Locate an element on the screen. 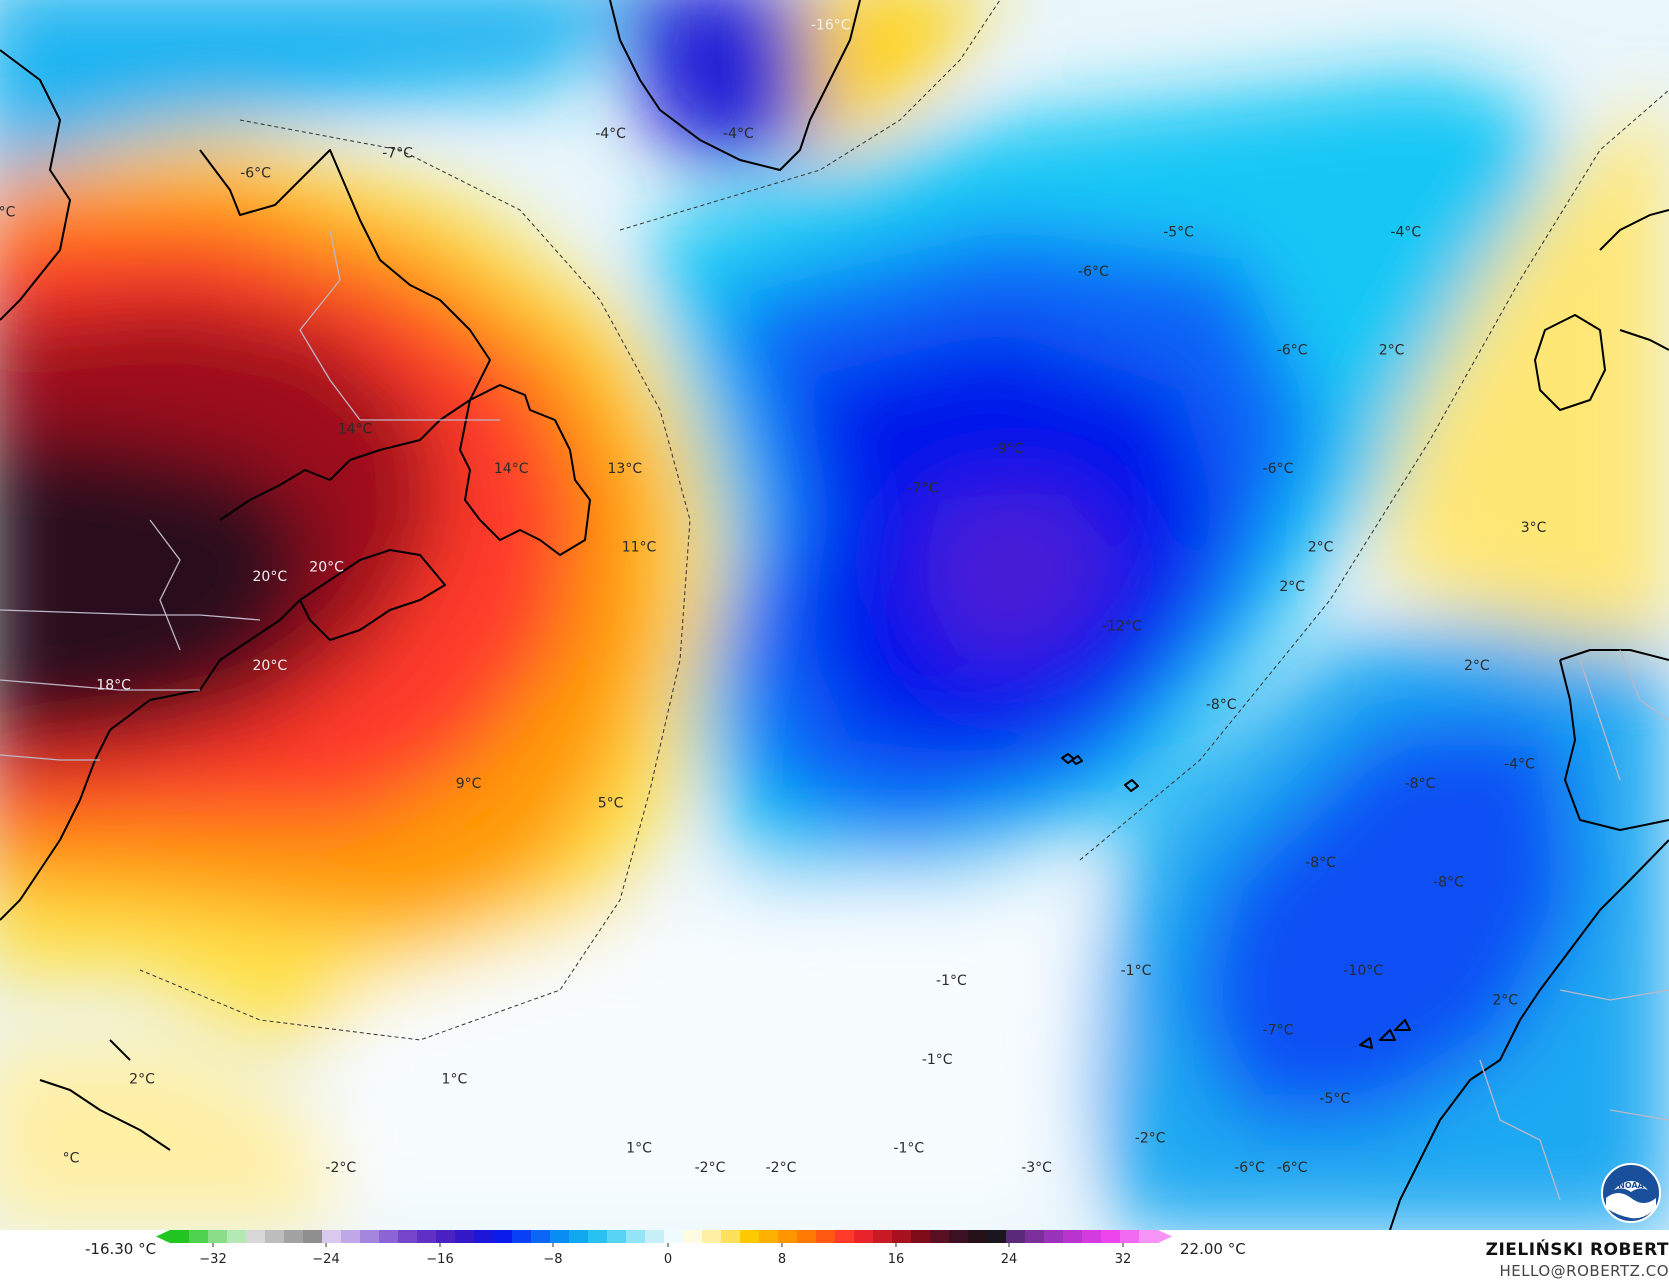  coastline-cuba-bahamas is located at coordinates (105, 1095).